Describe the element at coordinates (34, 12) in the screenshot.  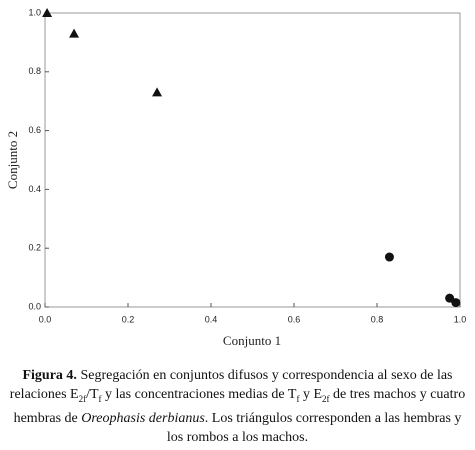
I see `y-tick-label: 1.0` at that location.